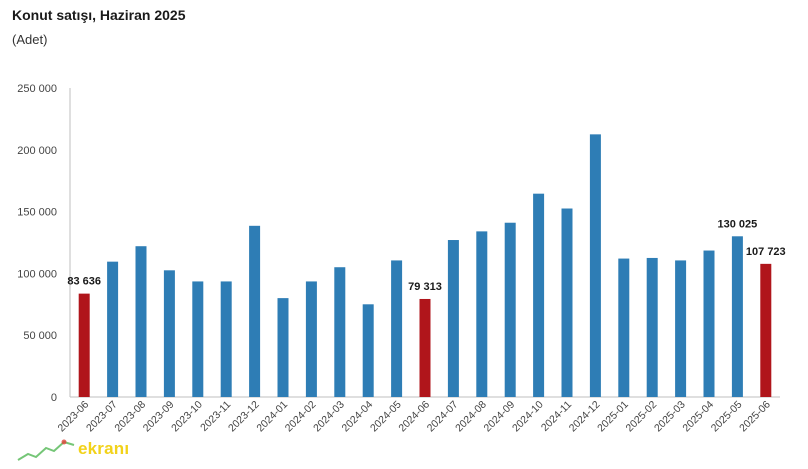 The image size is (808, 469). I want to click on x-tick-label: 2024-10, so click(528, 417).